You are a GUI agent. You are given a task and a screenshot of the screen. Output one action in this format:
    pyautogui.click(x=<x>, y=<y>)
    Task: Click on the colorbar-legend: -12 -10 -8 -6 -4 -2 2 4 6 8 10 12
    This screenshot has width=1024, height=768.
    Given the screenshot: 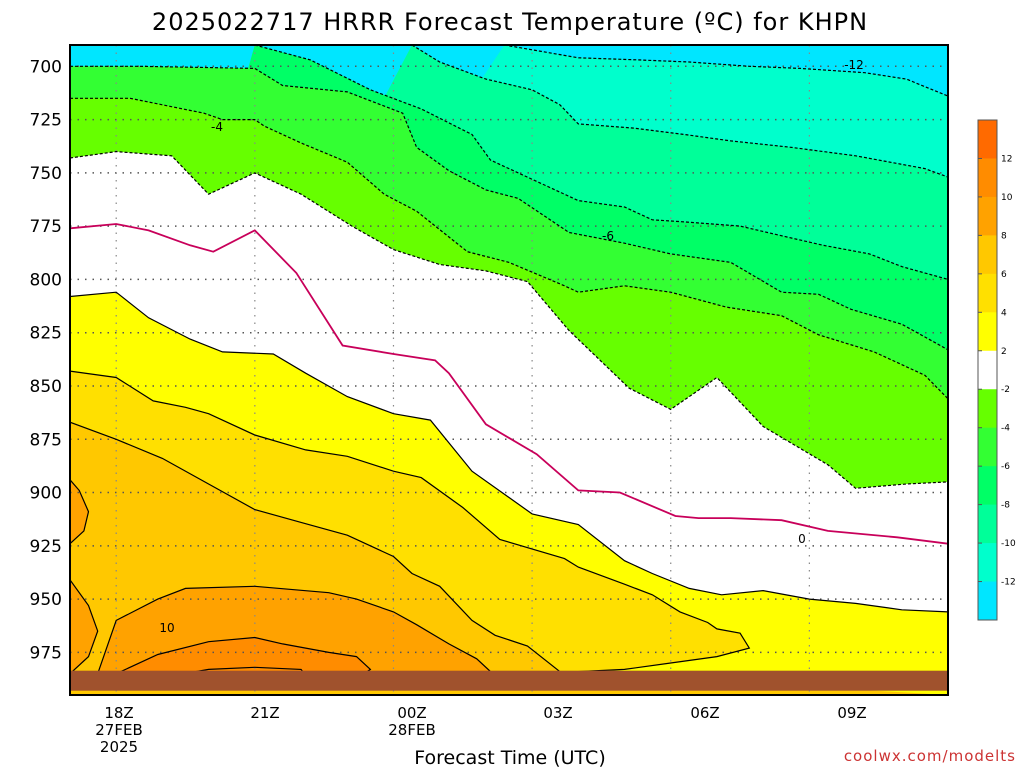 What is the action you would take?
    pyautogui.click(x=996, y=370)
    